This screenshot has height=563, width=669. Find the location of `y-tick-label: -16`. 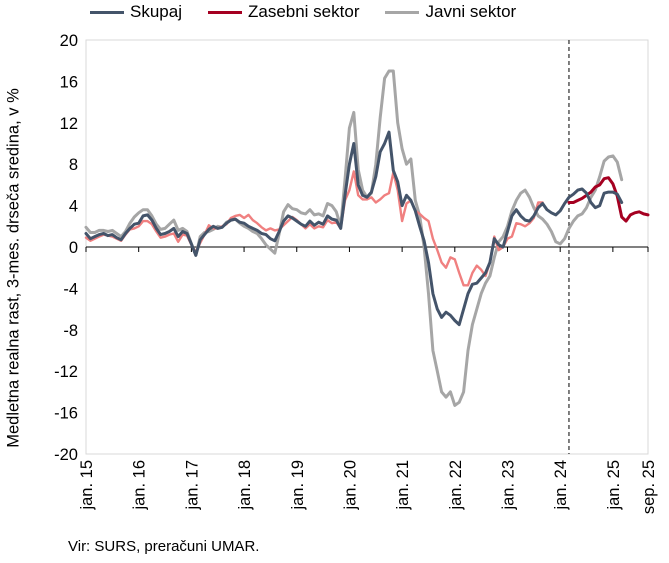

y-tick-label: -16 is located at coordinates (66, 414).